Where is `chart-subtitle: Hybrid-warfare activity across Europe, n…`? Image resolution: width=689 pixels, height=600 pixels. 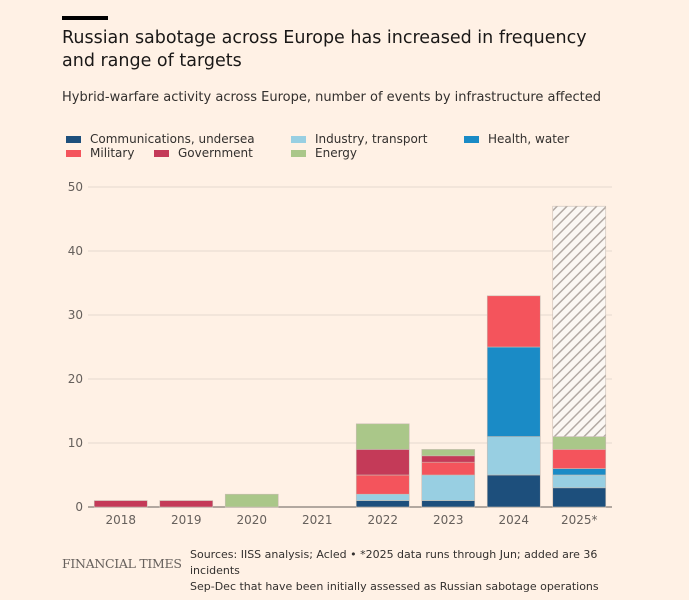 chart-subtitle: Hybrid-warfare activity across Europe, n… is located at coordinates (331, 97).